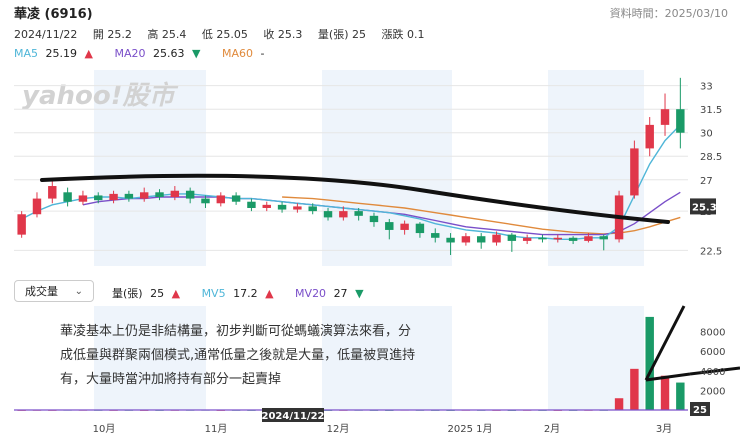  Describe the element at coordinates (169, 53) in the screenshot. I see `ma20-value: 25.63` at that location.